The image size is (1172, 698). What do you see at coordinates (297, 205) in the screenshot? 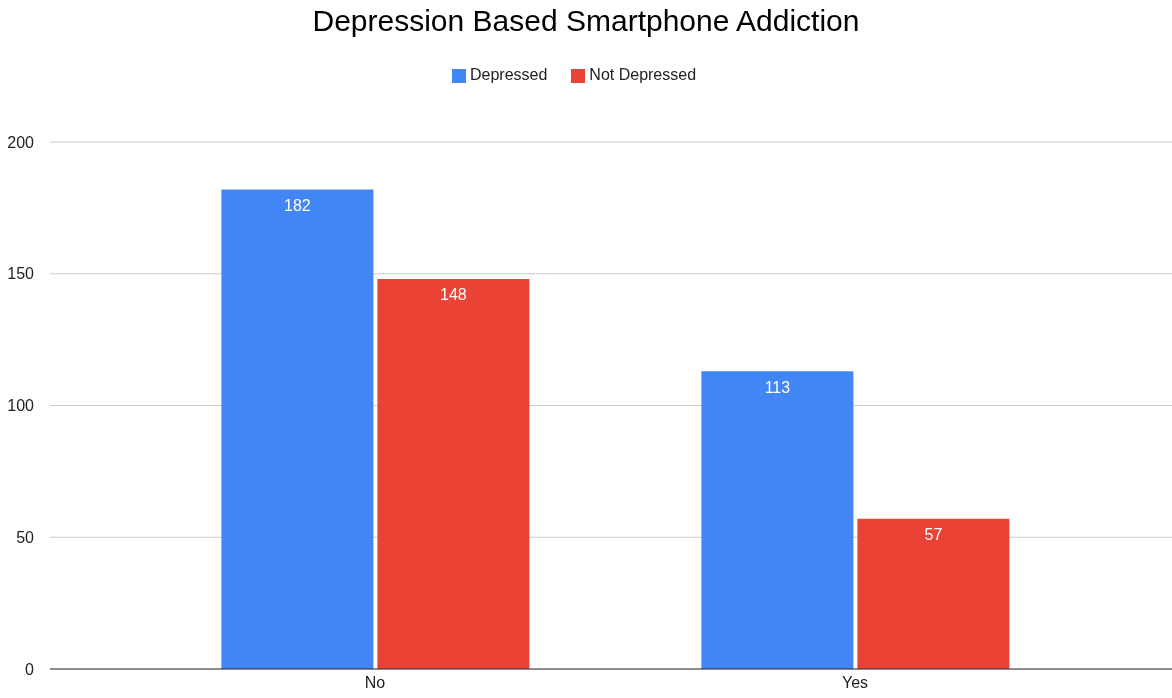
I see `data-label: 182` at bounding box center [297, 205].